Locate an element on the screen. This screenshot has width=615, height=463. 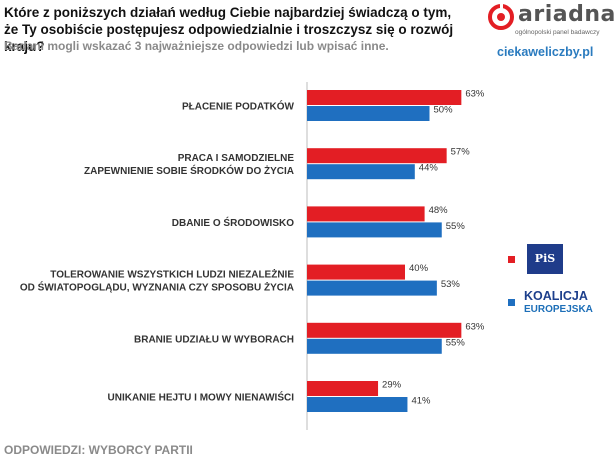
category-label: BRANIE UDZIAŁU W WYBORACH is located at coordinates (214, 339).